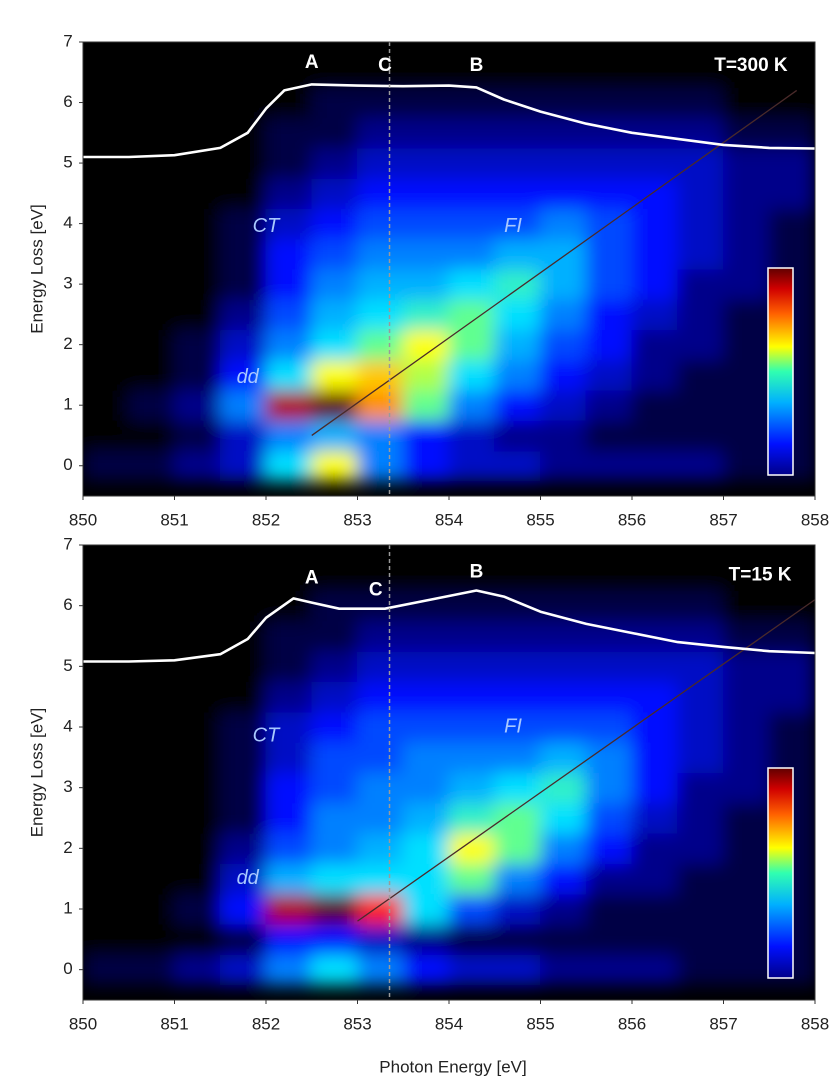 The image size is (832, 1085). Describe the element at coordinates (67, 343) in the screenshot. I see `y-tick-label: 2` at that location.